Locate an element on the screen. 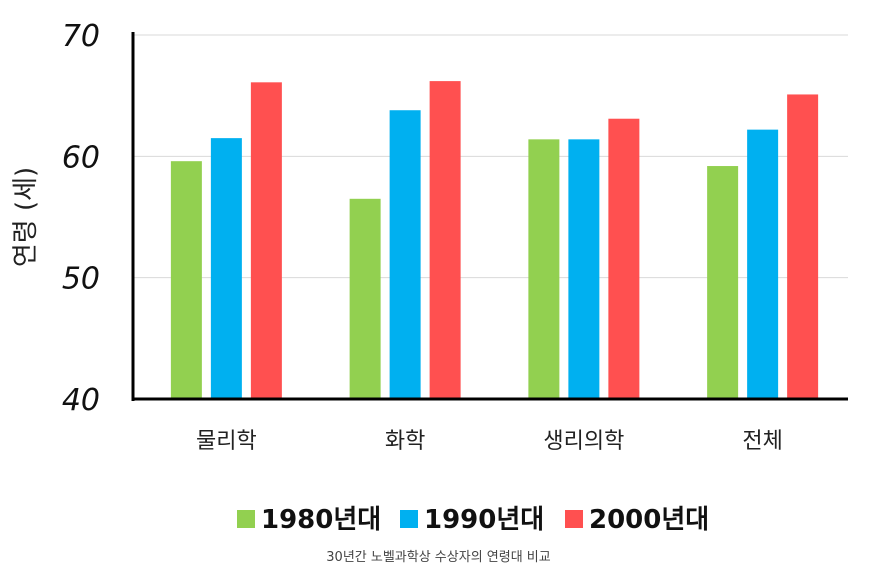 Image resolution: width=877 pixels, height=587 pixels. y-tick-labels: 40 50 60 70 is located at coordinates (81, 218).